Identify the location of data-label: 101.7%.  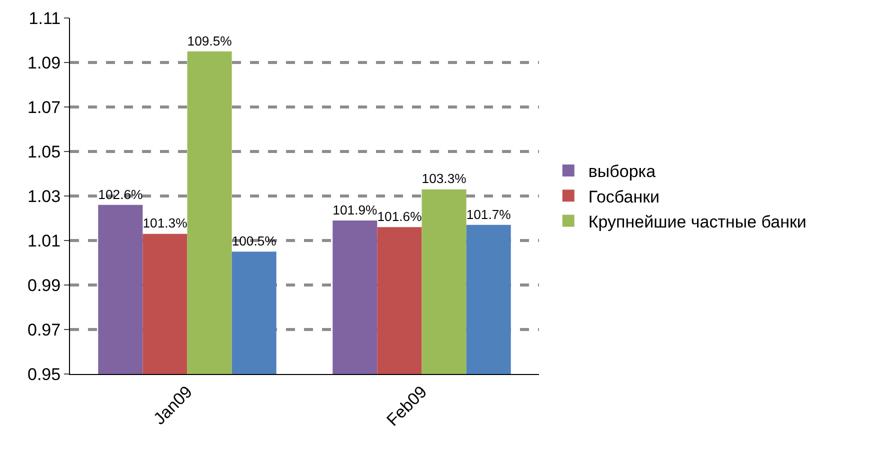
(489, 214).